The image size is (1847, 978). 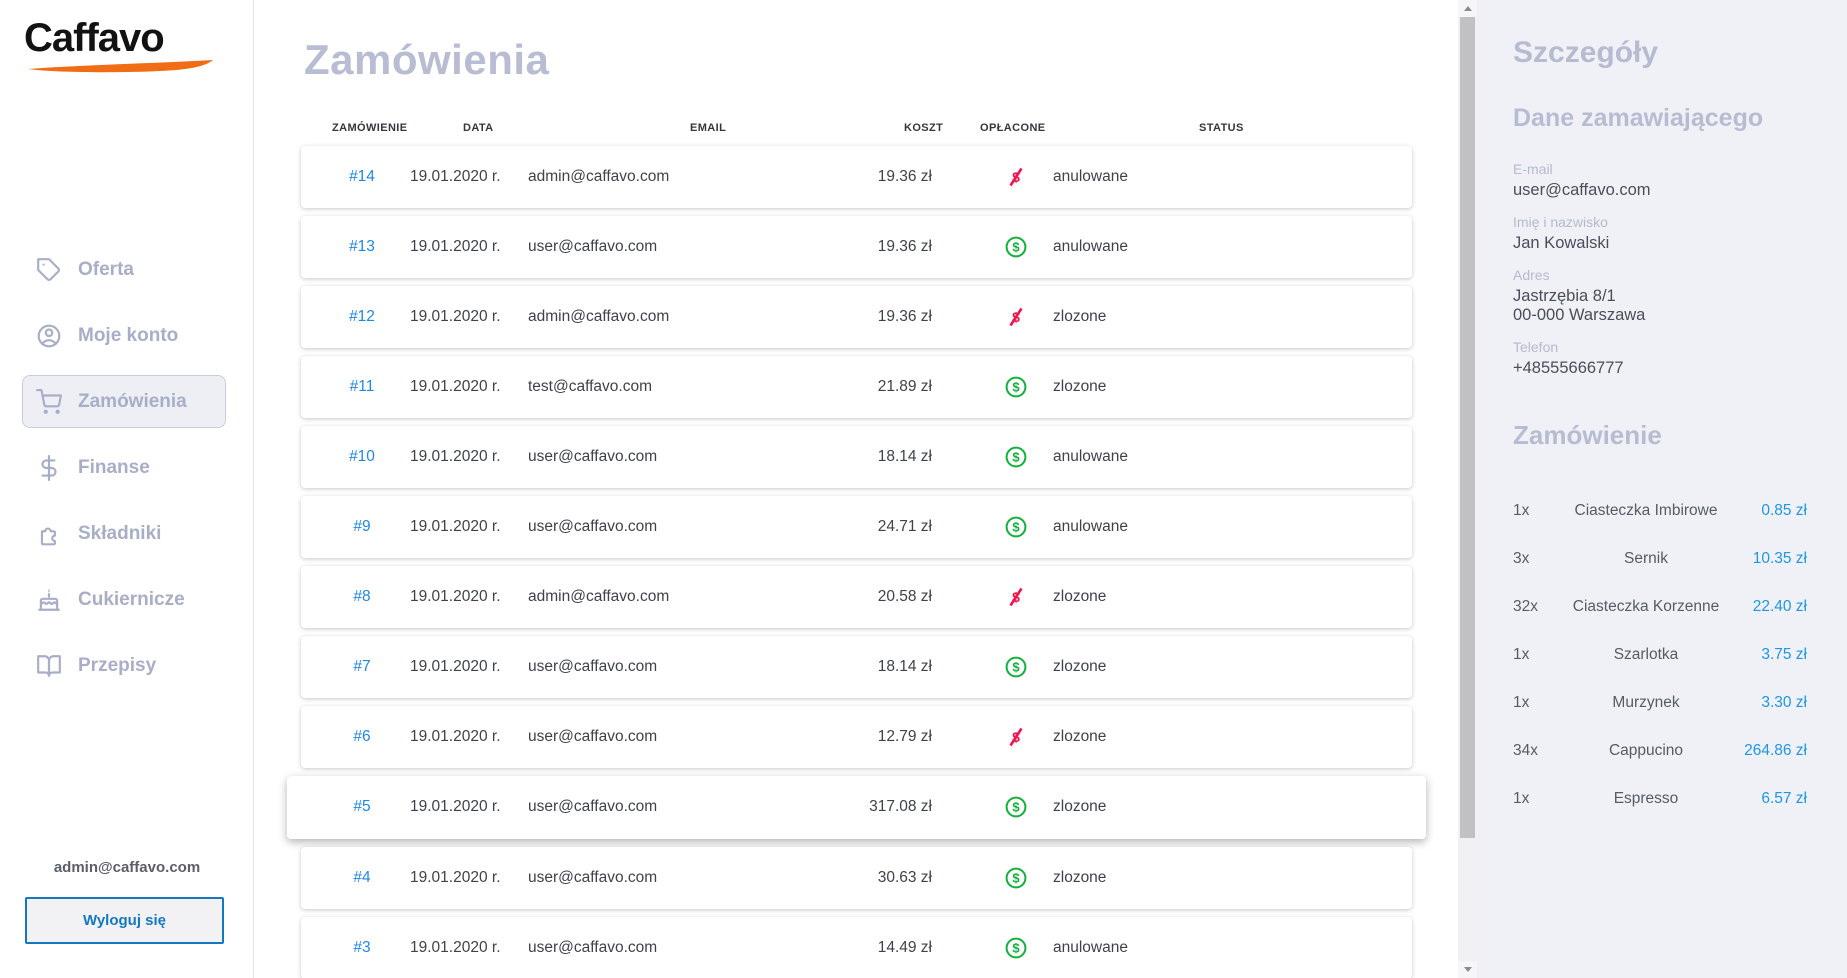 What do you see at coordinates (924, 128) in the screenshot?
I see `column-header-koszt: KOSZT` at bounding box center [924, 128].